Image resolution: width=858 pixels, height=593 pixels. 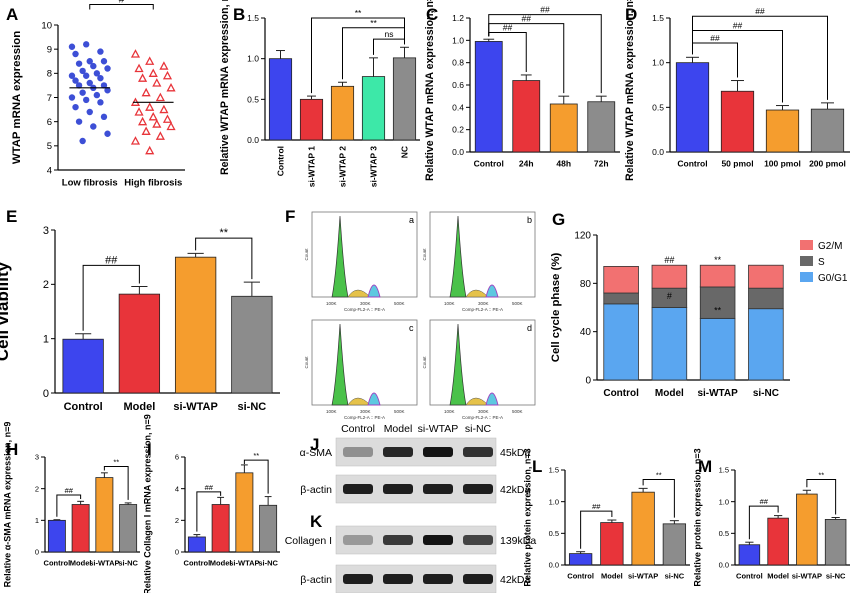 What do you see at coordinates (806, 245) in the screenshot?
I see `legend-swatch` at bounding box center [806, 245].